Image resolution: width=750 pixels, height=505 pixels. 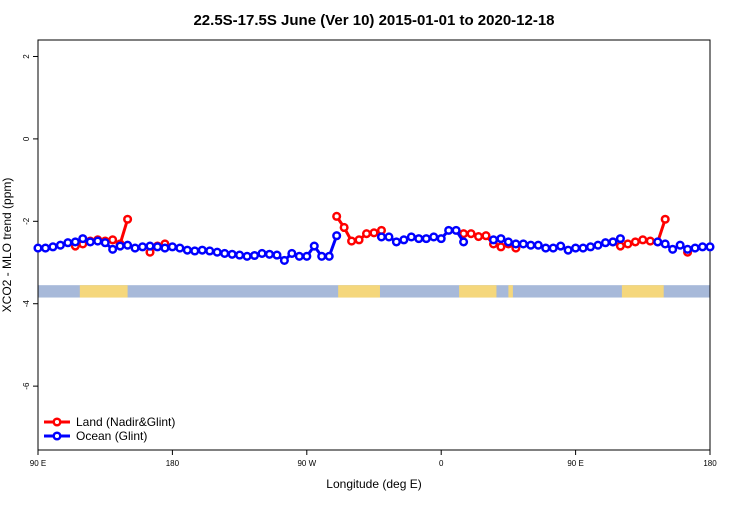 I want to click on y-axis-label: XCO2 - MLO trend (ppm), so click(x=7, y=245).